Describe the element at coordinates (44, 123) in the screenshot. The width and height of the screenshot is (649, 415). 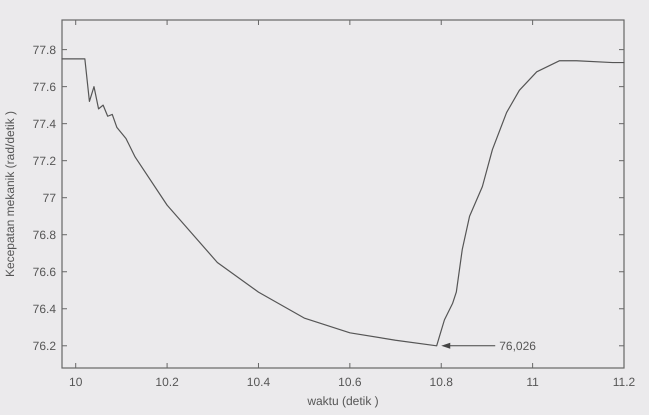
I see `y-tick-label: 77.4` at that location.